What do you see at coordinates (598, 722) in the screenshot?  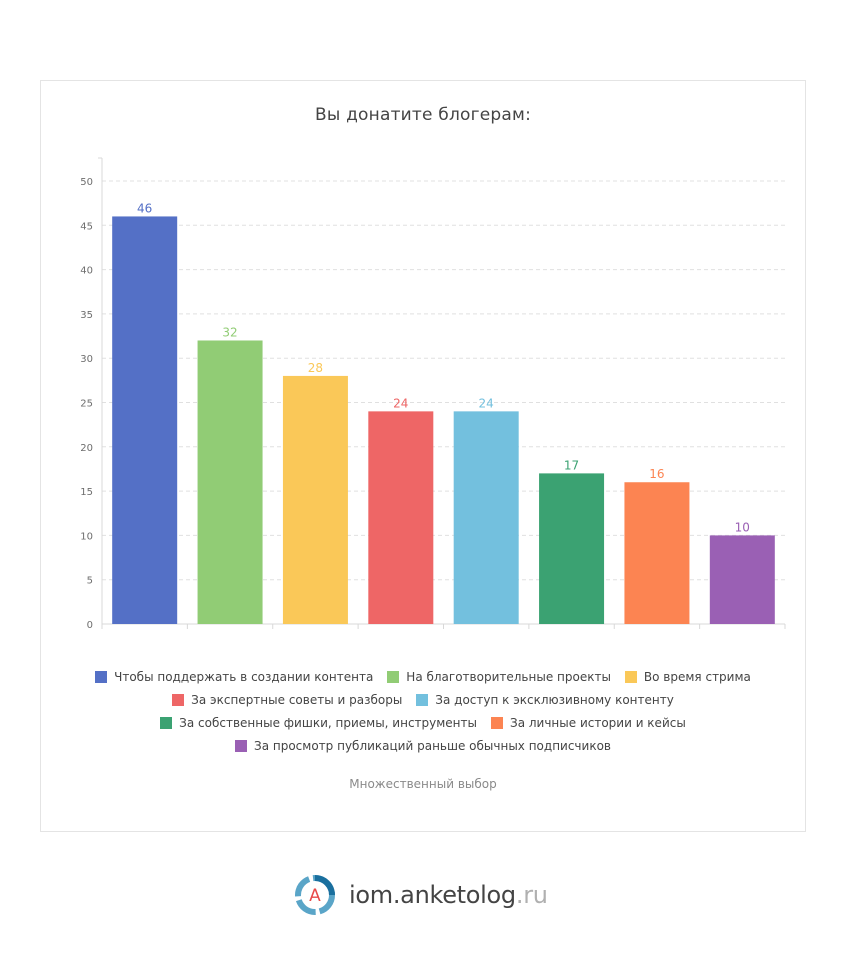 I see `legend-label: За личные истории и кейсы` at bounding box center [598, 722].